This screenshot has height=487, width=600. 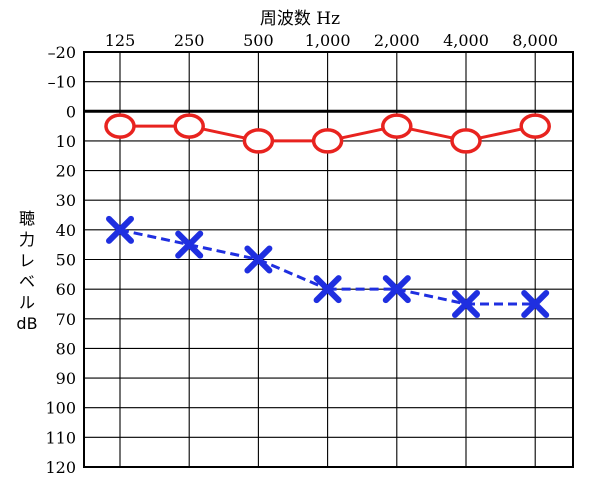 What do you see at coordinates (27, 323) in the screenshot?
I see `y-axis-label-unit: dB` at bounding box center [27, 323].